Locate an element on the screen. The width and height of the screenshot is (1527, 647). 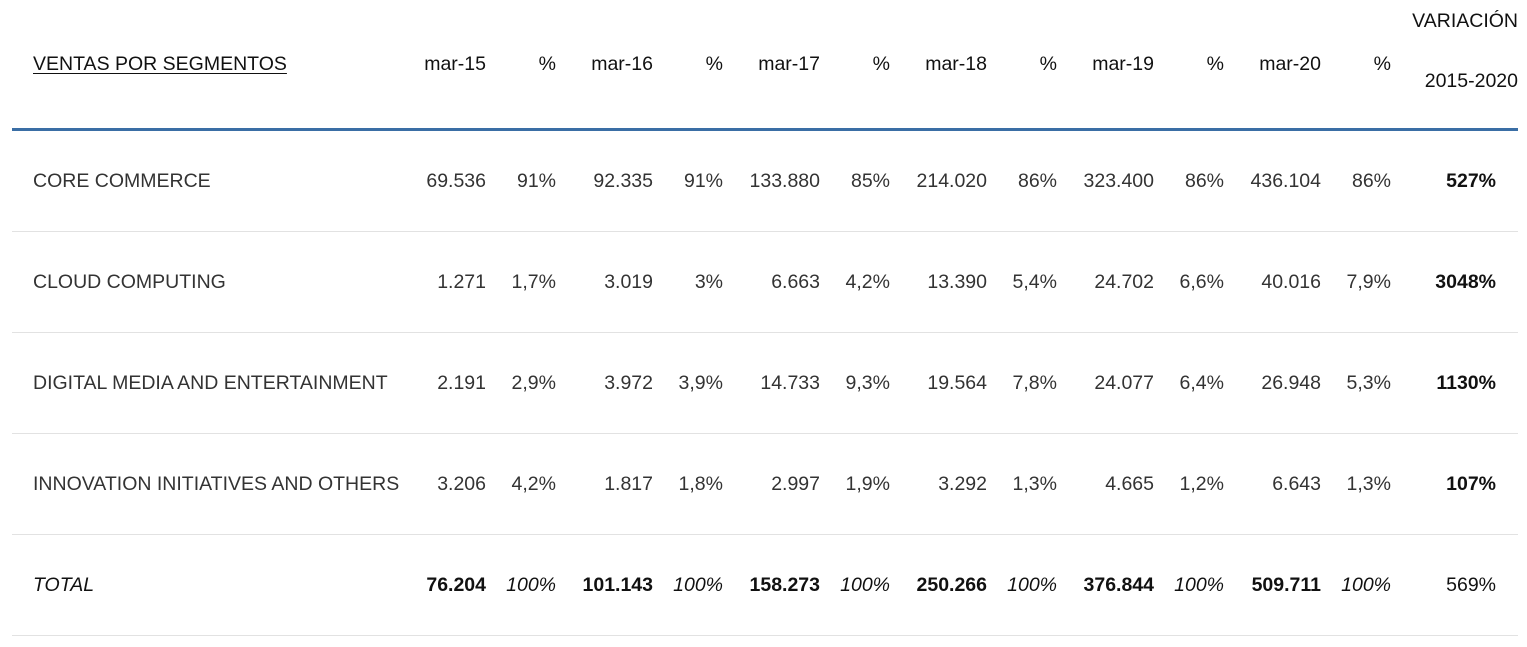
segment-name-cell: CORE COMMERCE is located at coordinates (208, 180).